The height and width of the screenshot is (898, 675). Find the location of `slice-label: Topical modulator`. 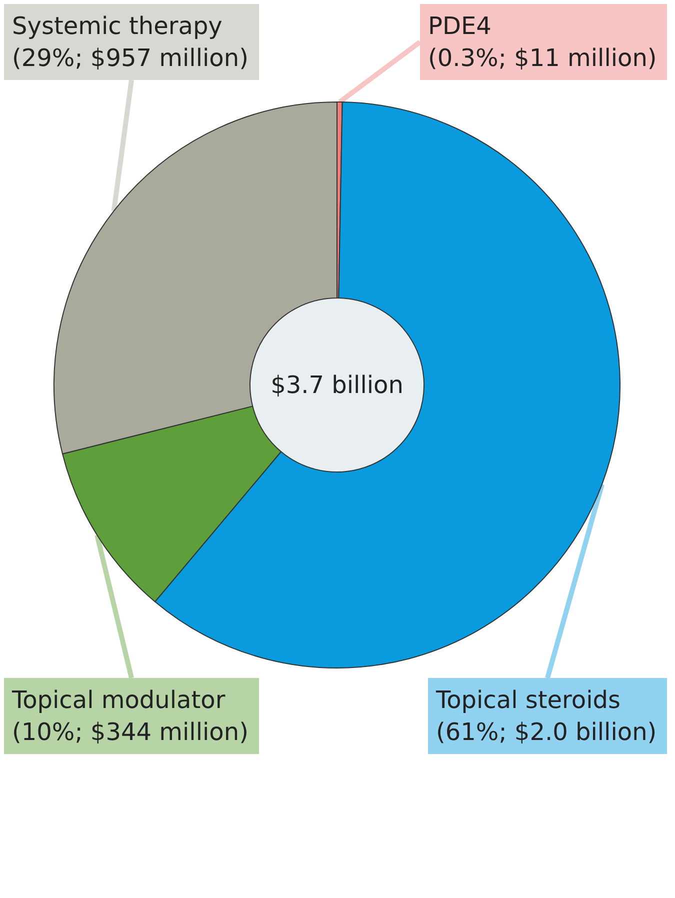

slice-label: Topical modulator is located at coordinates (118, 700).